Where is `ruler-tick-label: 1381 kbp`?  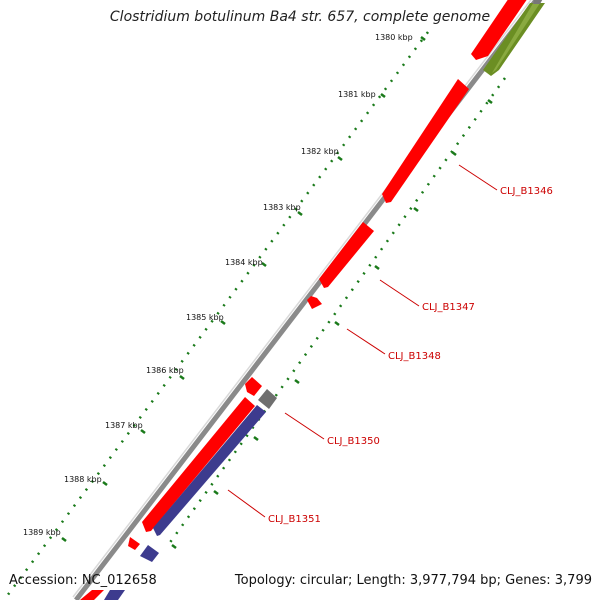 ruler-tick-label: 1381 kbp is located at coordinates (357, 94).